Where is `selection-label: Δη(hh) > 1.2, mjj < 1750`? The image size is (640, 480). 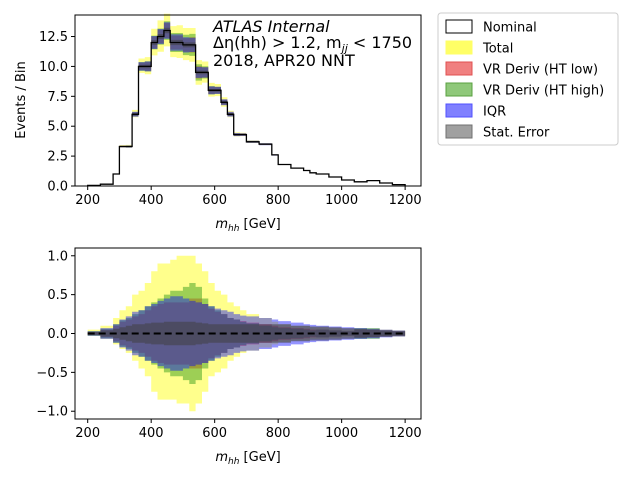 selection-label: Δη(hh) > 1.2, mjj < 1750 is located at coordinates (312, 44).